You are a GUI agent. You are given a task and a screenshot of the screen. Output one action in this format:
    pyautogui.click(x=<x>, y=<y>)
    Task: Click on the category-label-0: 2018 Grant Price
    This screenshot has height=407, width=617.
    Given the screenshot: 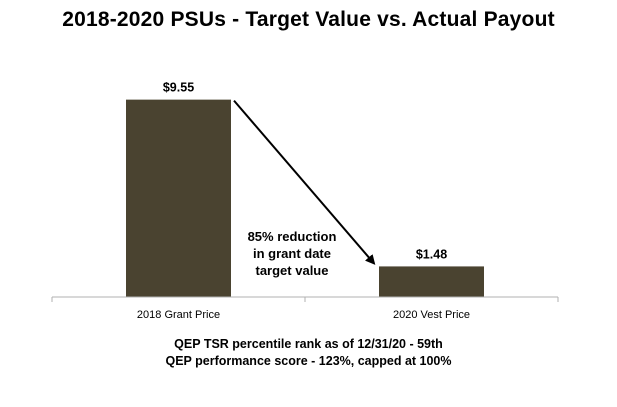 What is the action you would take?
    pyautogui.click(x=178, y=315)
    